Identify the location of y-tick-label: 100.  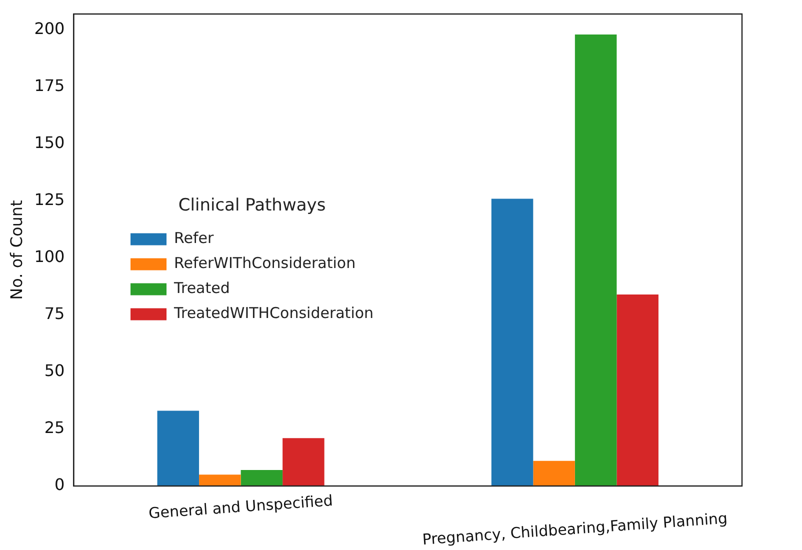
(49, 256).